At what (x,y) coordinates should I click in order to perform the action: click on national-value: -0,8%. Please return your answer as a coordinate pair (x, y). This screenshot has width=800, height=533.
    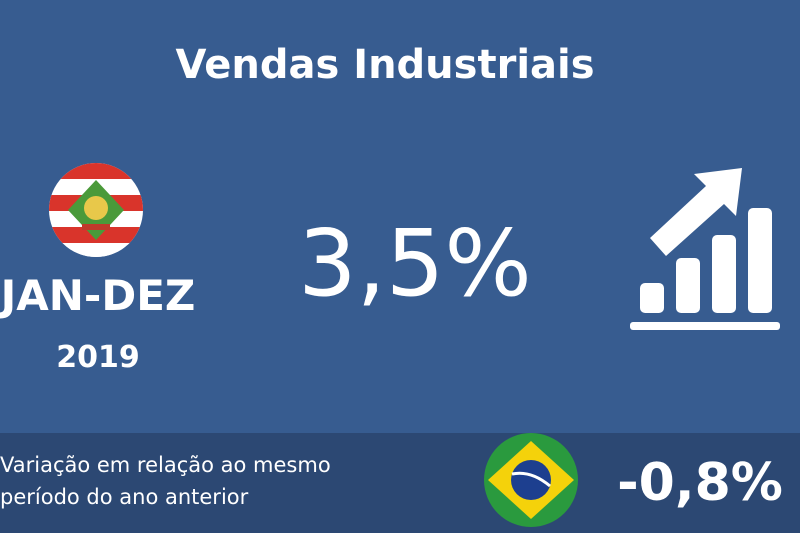
    Looking at the image, I should click on (700, 483).